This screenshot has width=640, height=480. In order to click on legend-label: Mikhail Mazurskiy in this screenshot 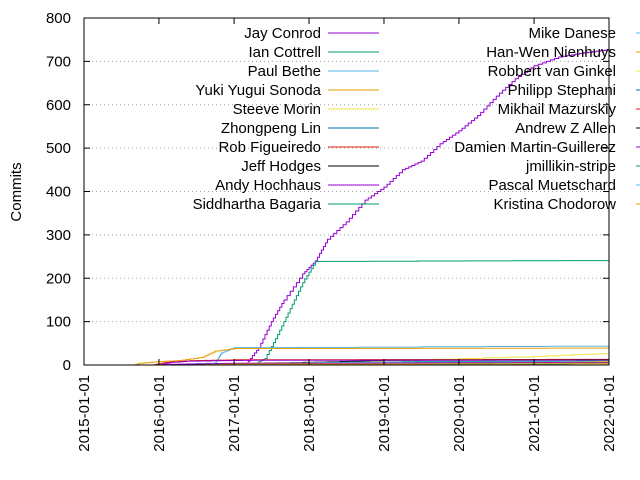, I will do `click(557, 109)`.